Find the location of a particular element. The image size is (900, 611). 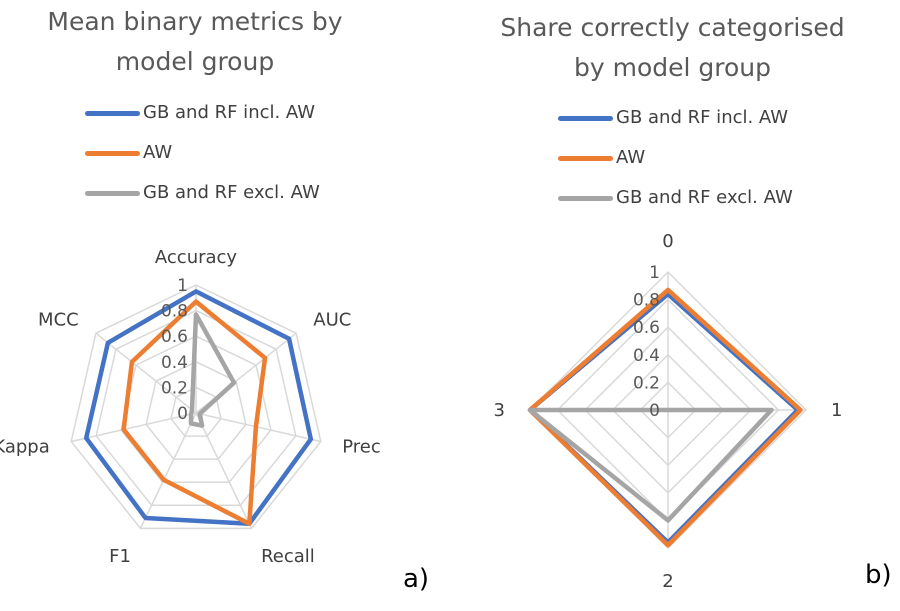

panel-label-b: b) is located at coordinates (878, 575).